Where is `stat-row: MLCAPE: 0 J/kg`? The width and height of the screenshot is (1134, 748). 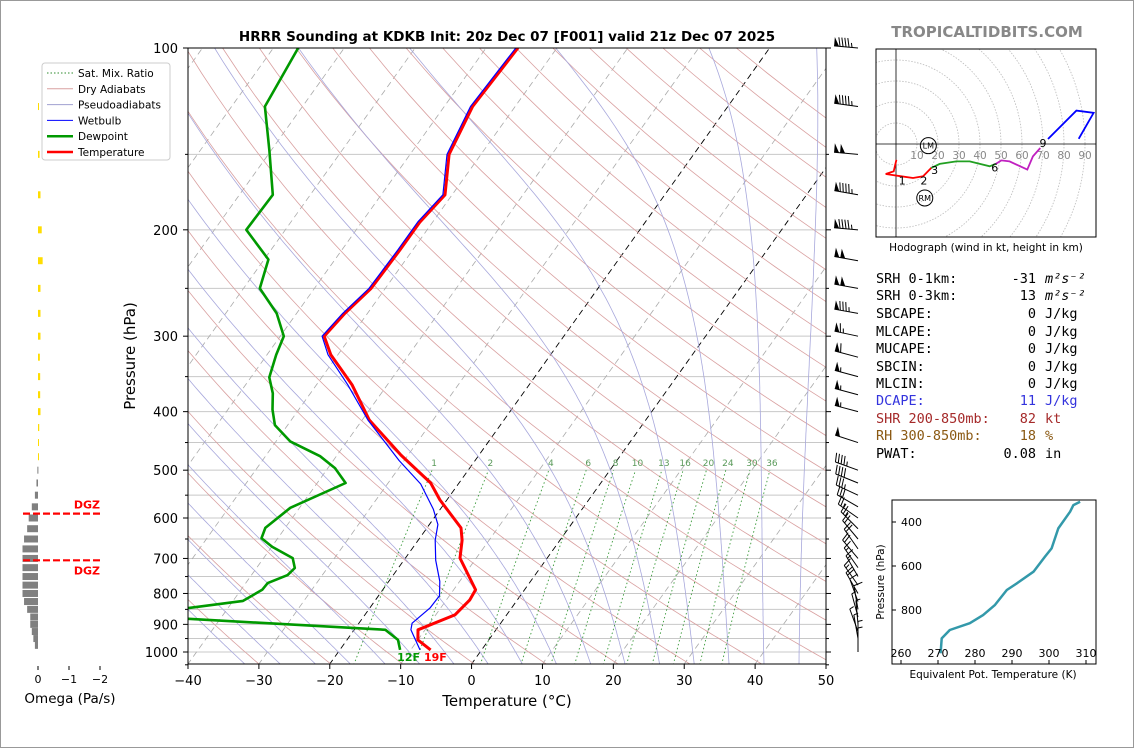 stat-row: MLCAPE: 0 J/kg is located at coordinates (977, 332).